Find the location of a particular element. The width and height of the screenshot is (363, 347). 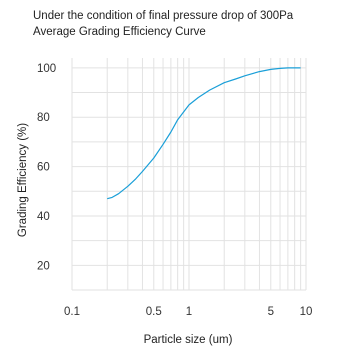

x-tick-label: 1 is located at coordinates (189, 312).